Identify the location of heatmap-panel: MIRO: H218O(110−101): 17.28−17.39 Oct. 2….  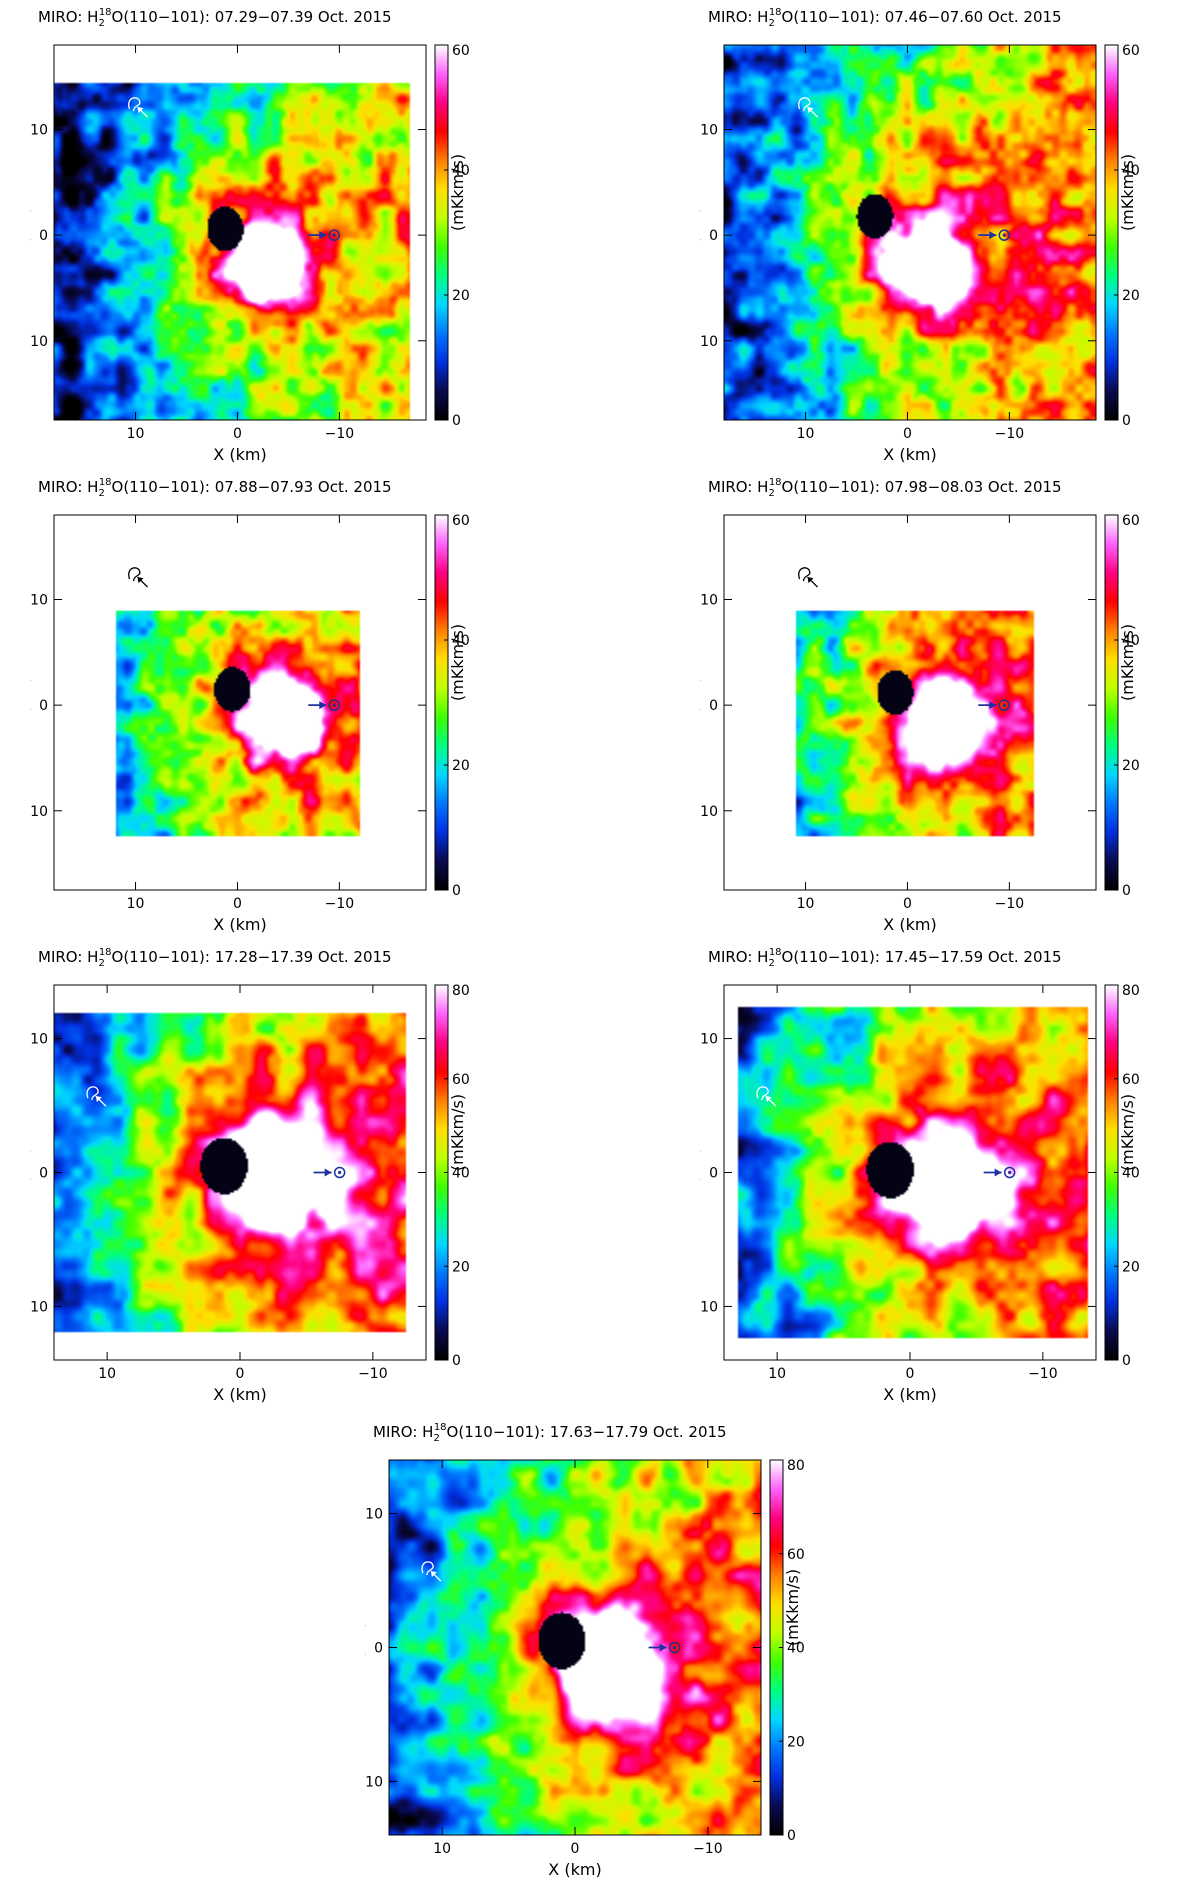
(250, 1175).